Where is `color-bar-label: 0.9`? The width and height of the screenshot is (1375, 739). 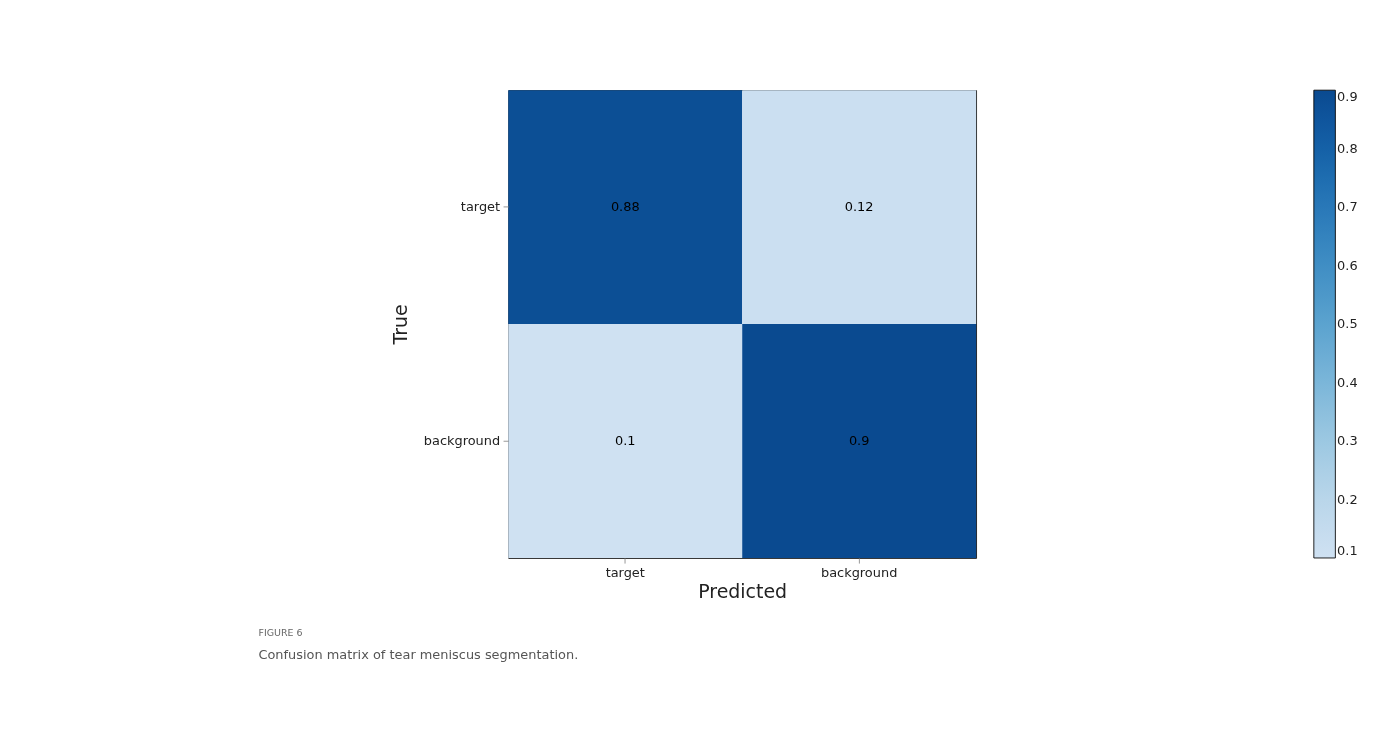
color-bar-label: 0.9 is located at coordinates (1347, 96).